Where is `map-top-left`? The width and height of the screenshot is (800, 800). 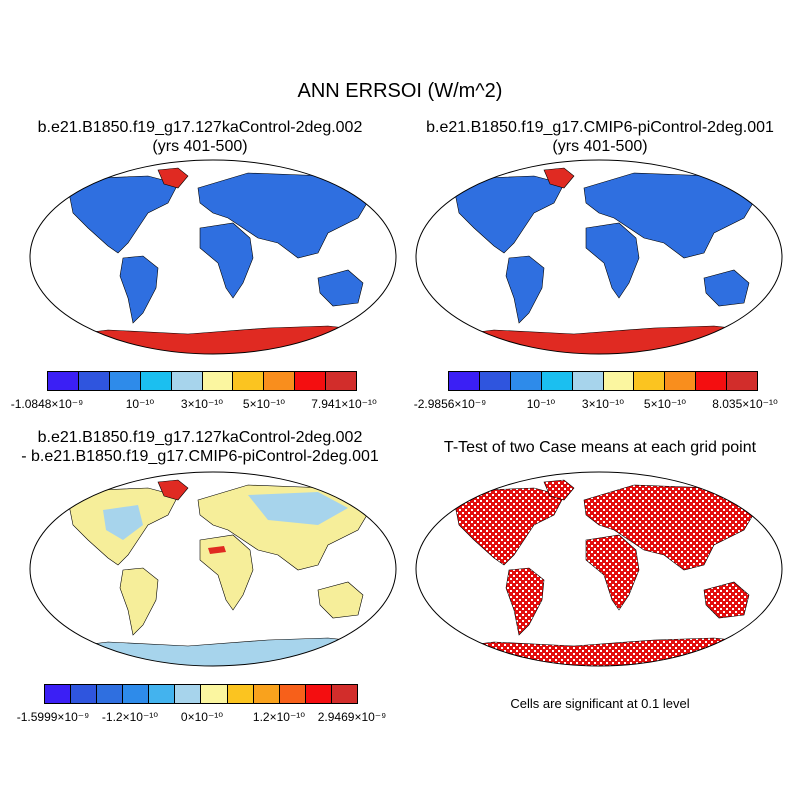 map-top-left is located at coordinates (213, 257).